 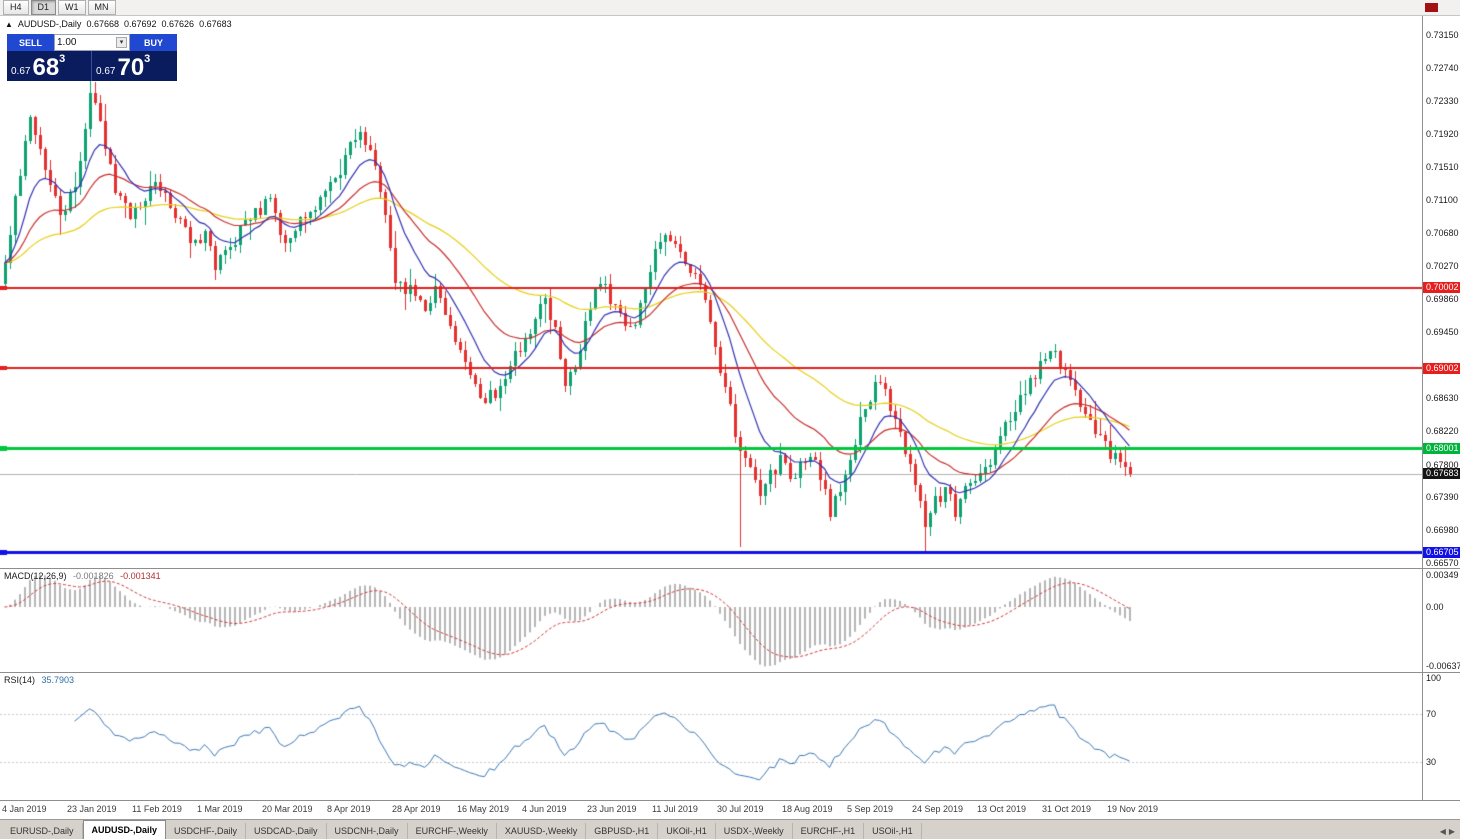 I want to click on sell-price: 0.67 68 3, so click(x=49, y=66).